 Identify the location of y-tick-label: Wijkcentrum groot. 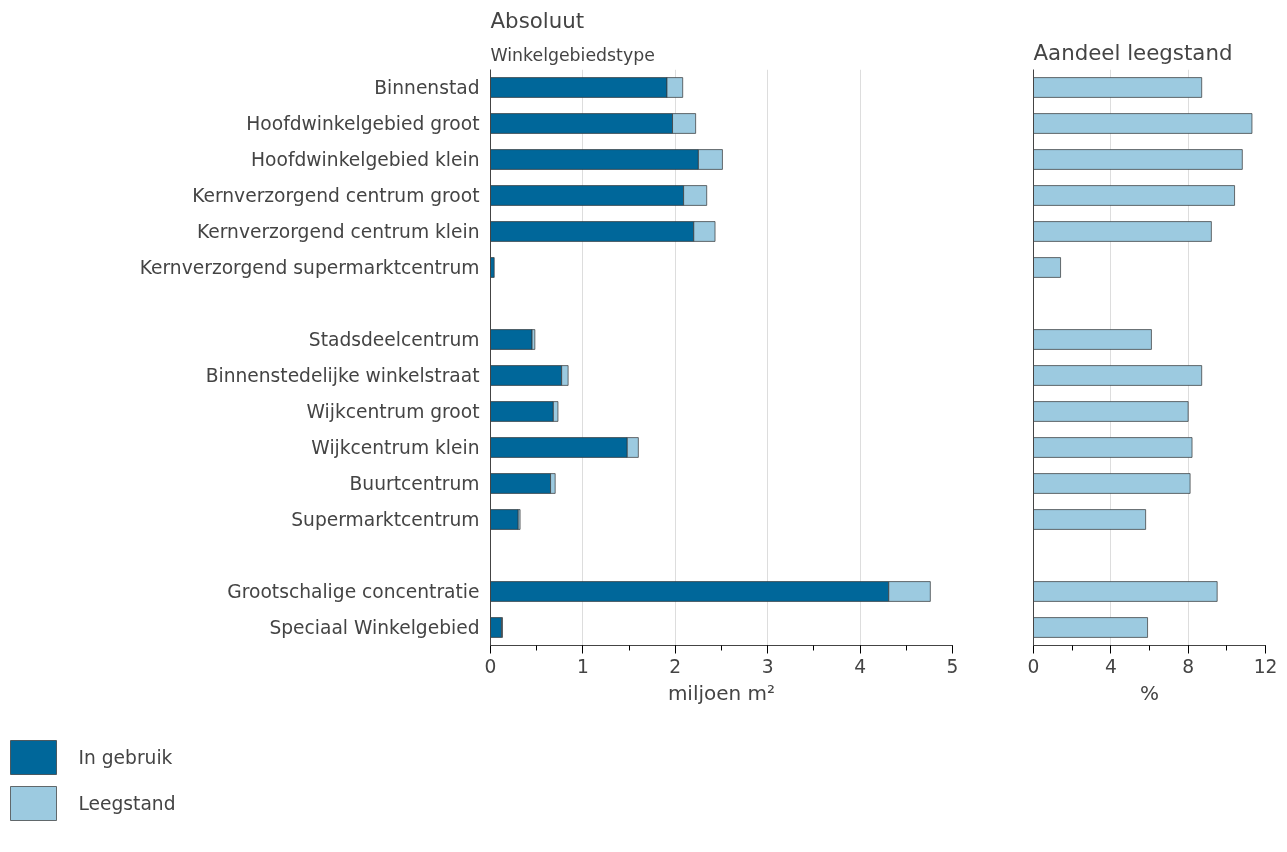
(393, 411).